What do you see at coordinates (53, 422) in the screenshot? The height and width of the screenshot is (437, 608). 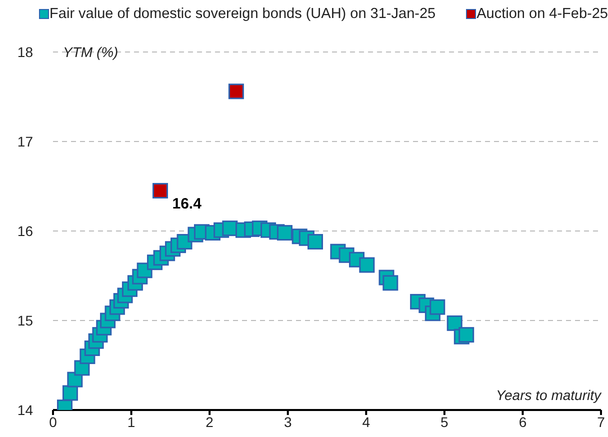 I see `x-tick-label: 0` at bounding box center [53, 422].